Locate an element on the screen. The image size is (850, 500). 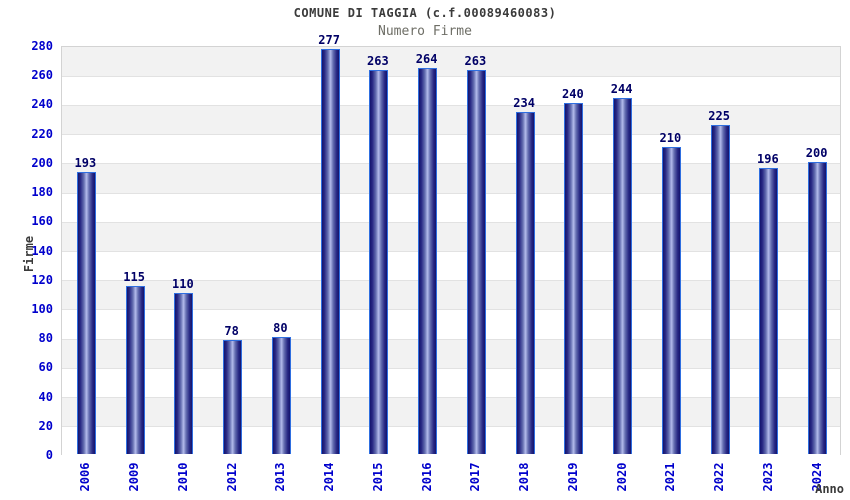
bar-value-label: 193 is located at coordinates (85, 163).